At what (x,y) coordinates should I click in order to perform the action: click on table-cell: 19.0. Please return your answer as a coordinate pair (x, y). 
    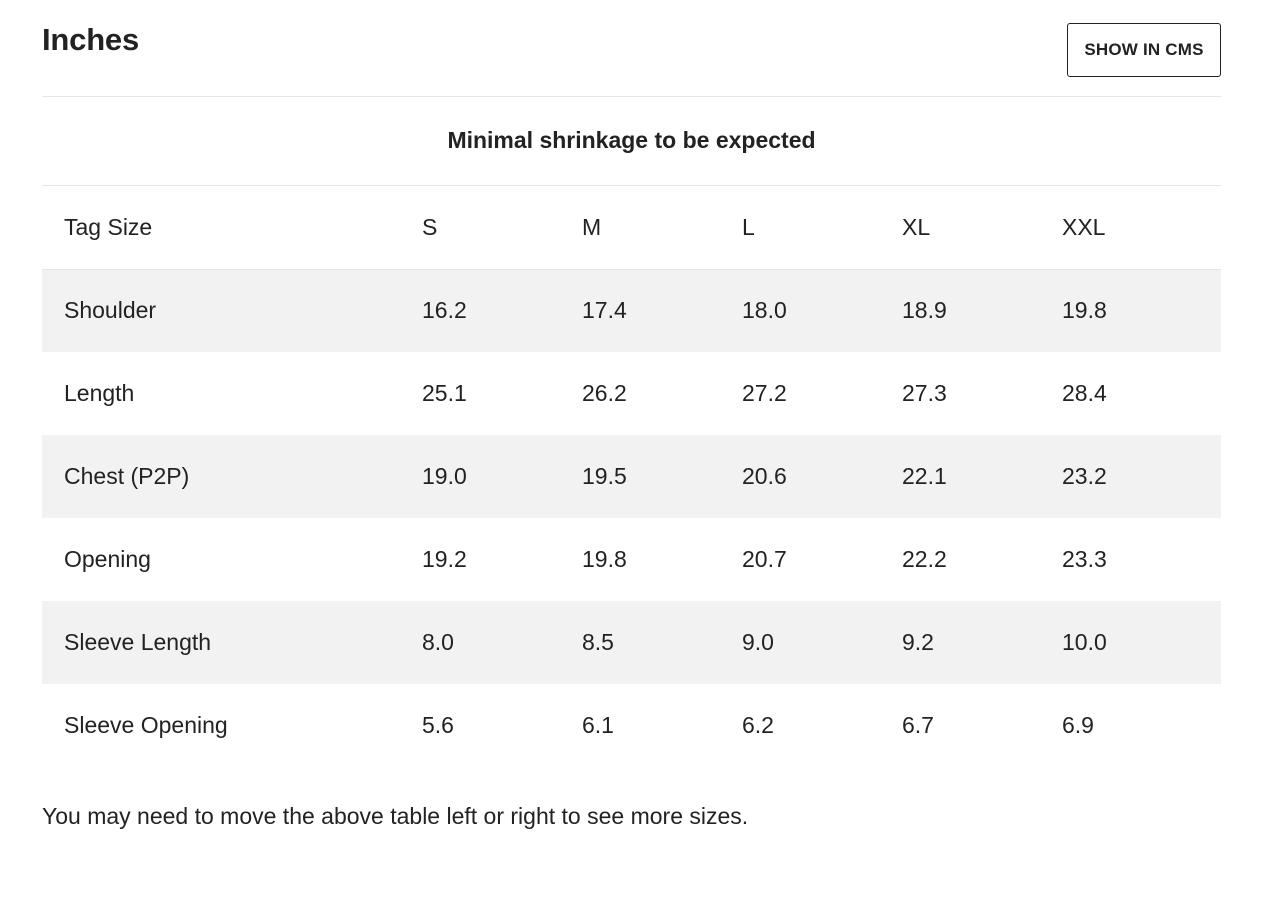
    Looking at the image, I should click on (444, 476).